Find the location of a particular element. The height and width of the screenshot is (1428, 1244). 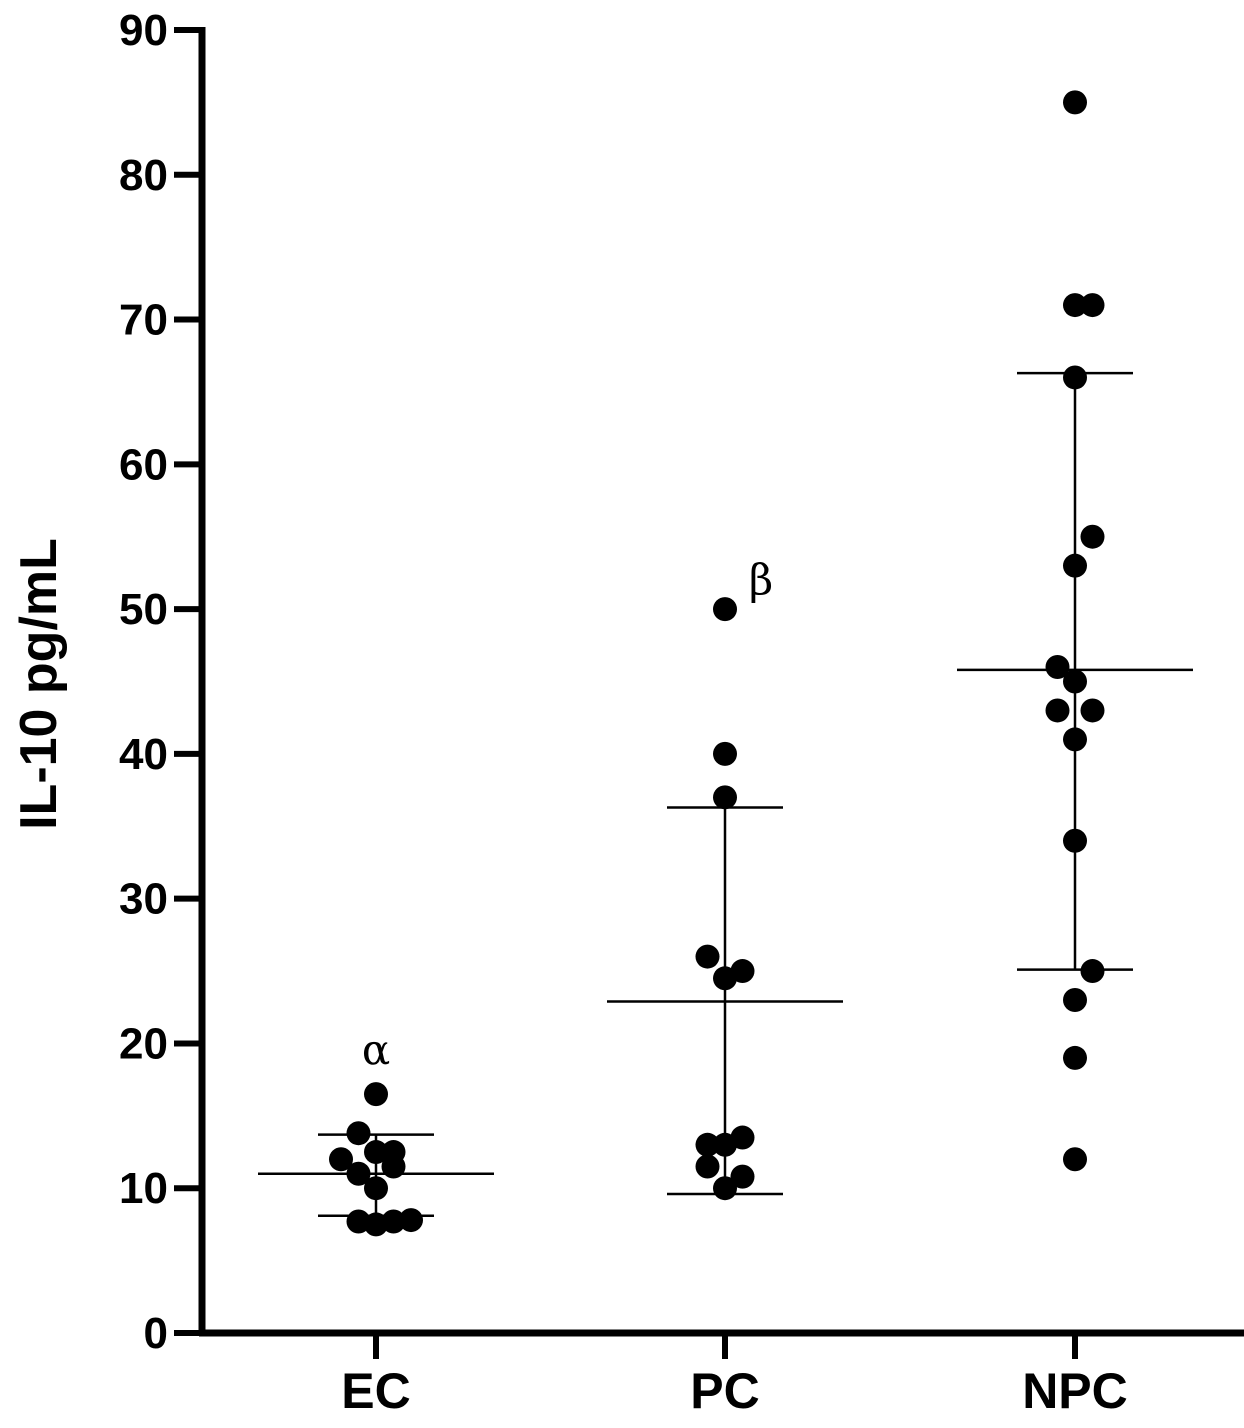

y-tick-label: 40 is located at coordinates (143, 754).